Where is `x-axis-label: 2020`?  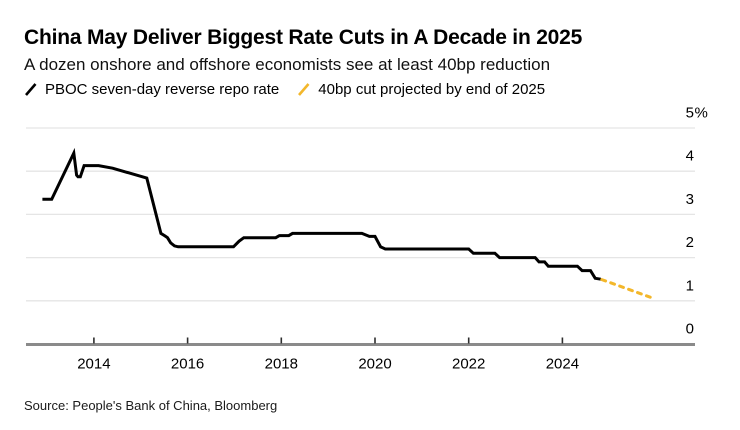 x-axis-label: 2020 is located at coordinates (374, 364).